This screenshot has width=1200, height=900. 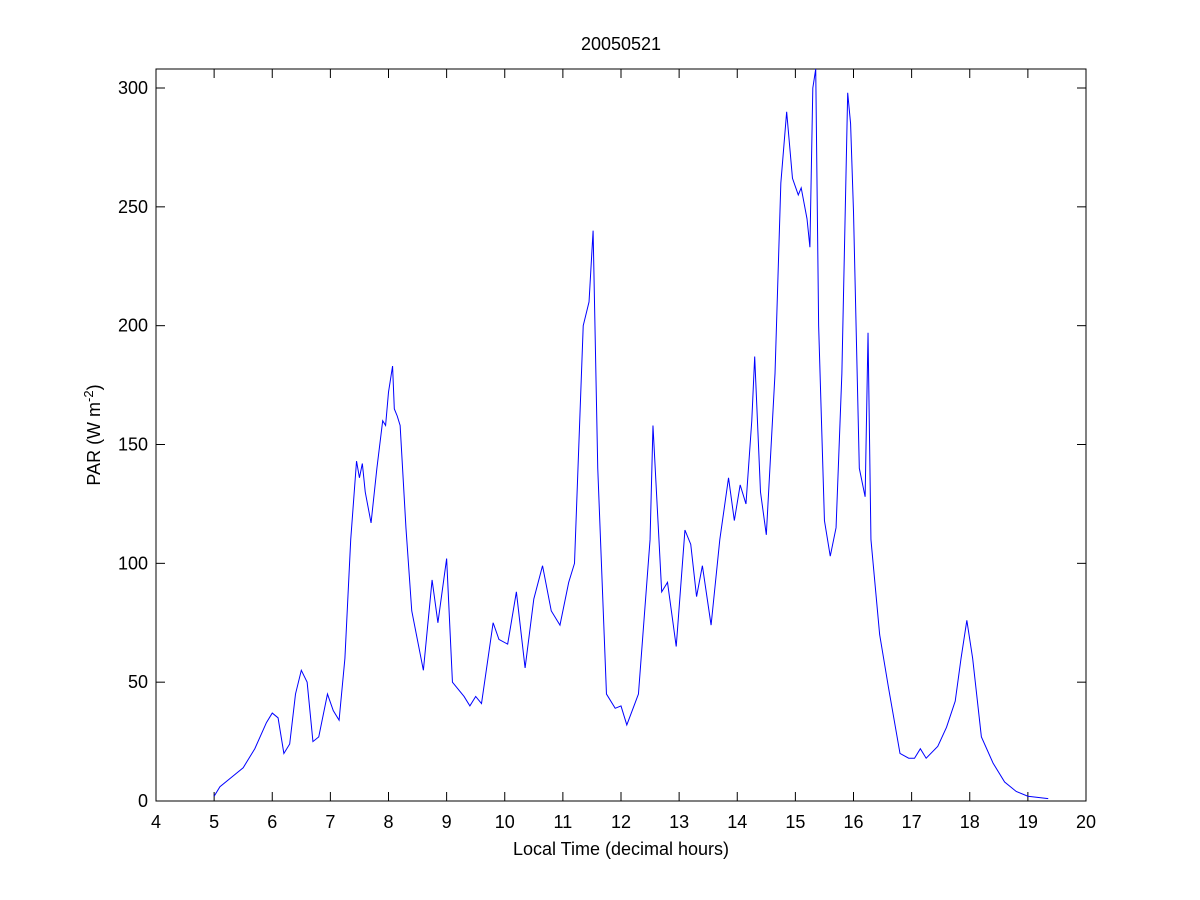 I want to click on x-tick-label: 6, so click(x=272, y=822).